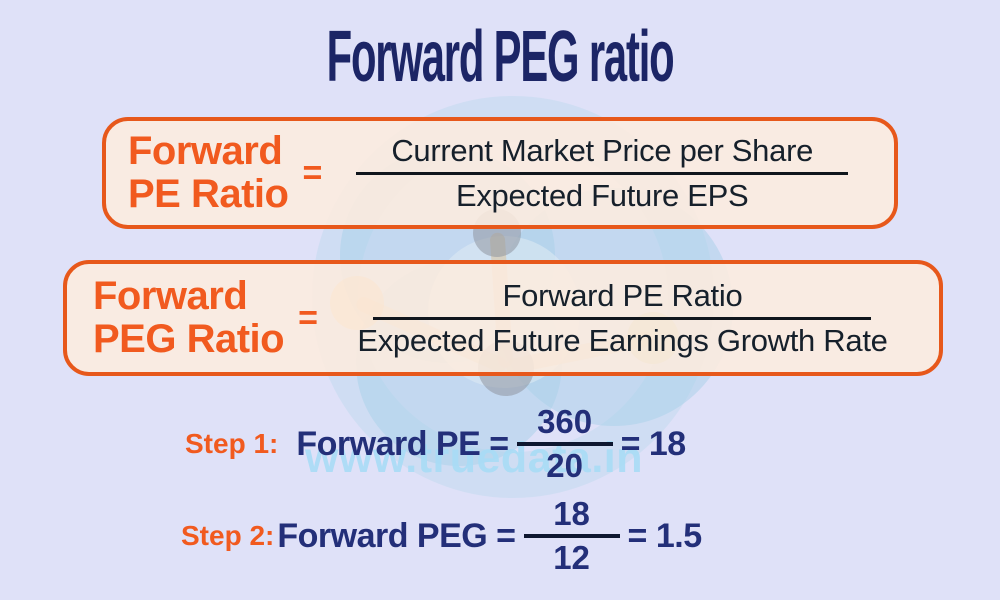 This screenshot has width=1000, height=600. Describe the element at coordinates (622, 340) in the screenshot. I see `fraction-denominator: Expected Future Earnings Growth Rate` at that location.